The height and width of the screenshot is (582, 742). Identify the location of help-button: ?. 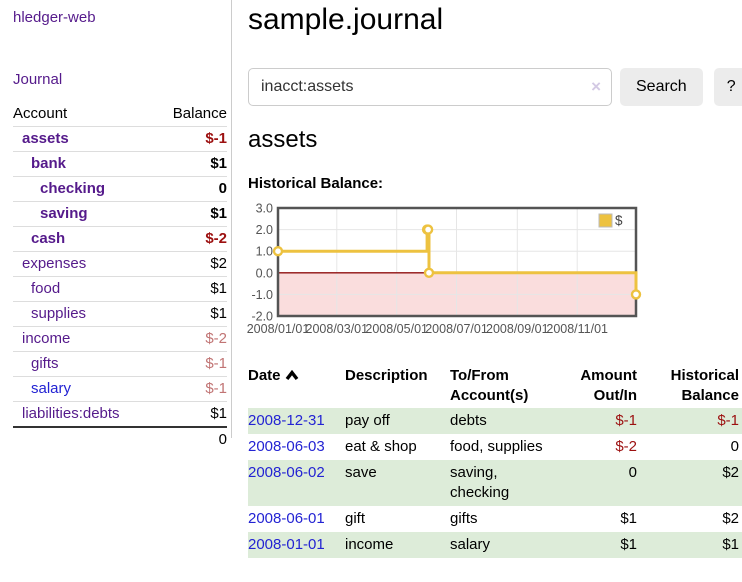
(727, 87).